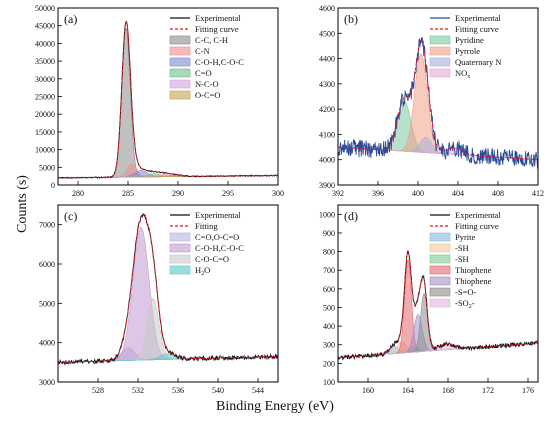  Describe the element at coordinates (178, 193) in the screenshot. I see `x-tick-label: 290` at that location.